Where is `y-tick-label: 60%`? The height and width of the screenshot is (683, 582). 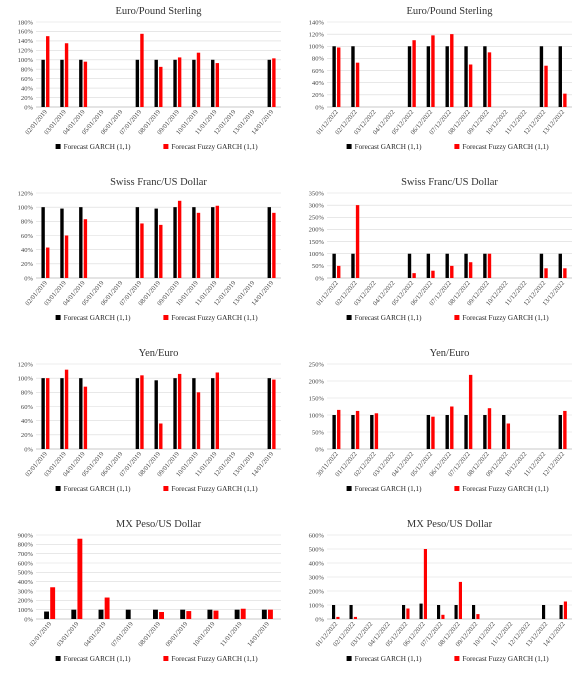
y-tick-label: 60% is located at coordinates (27, 236).